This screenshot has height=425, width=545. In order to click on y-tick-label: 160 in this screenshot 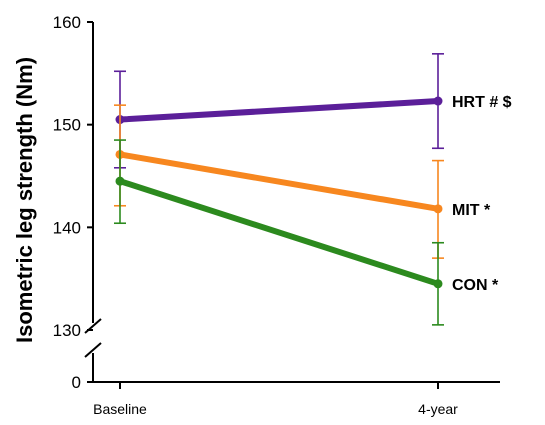, I will do `click(67, 22)`.